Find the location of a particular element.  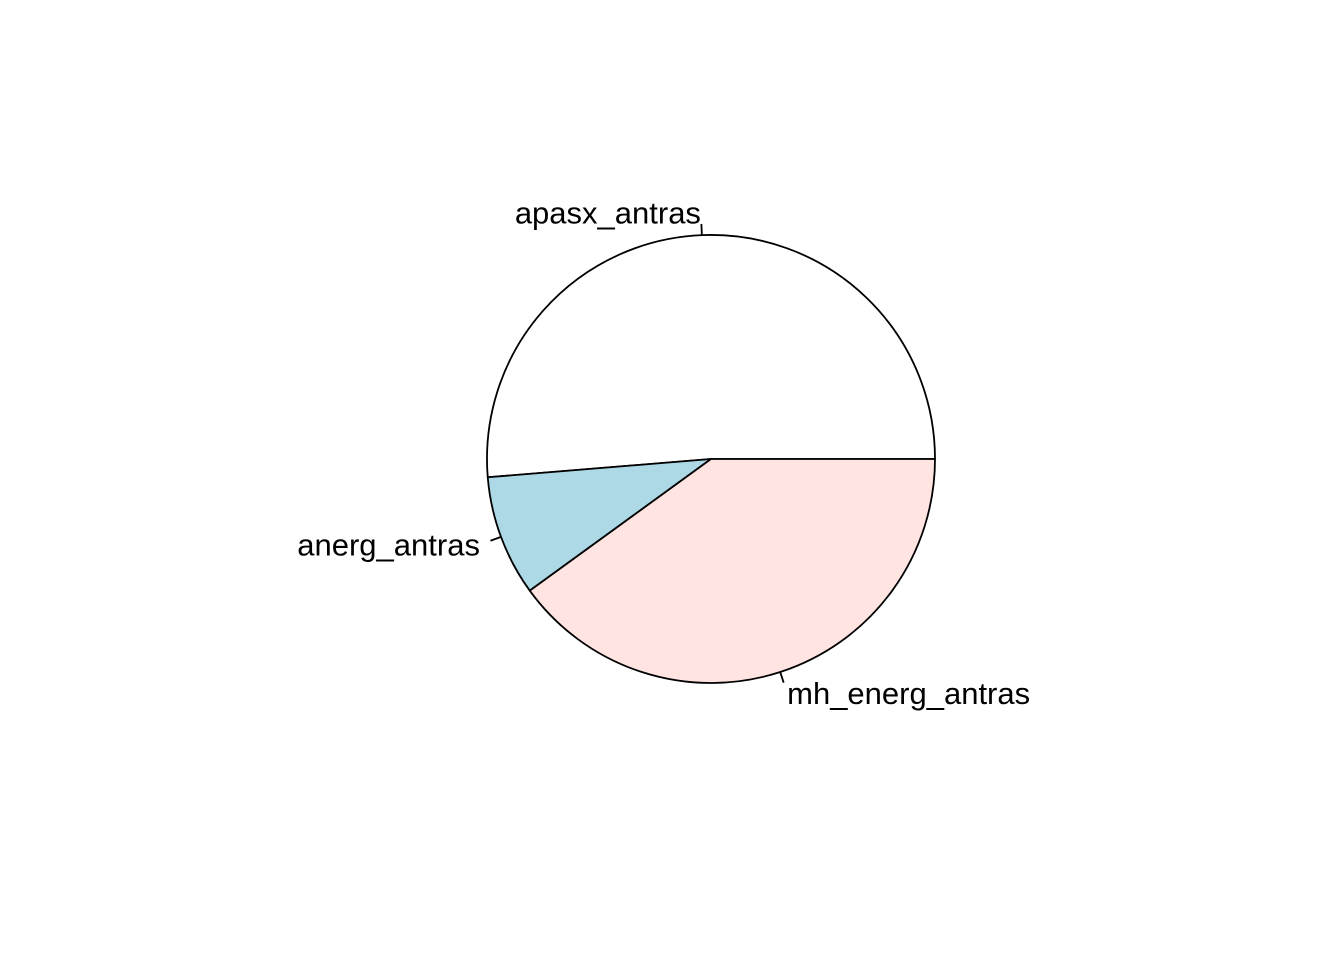

label-tick-mh_energ_antras is located at coordinates (782, 677).